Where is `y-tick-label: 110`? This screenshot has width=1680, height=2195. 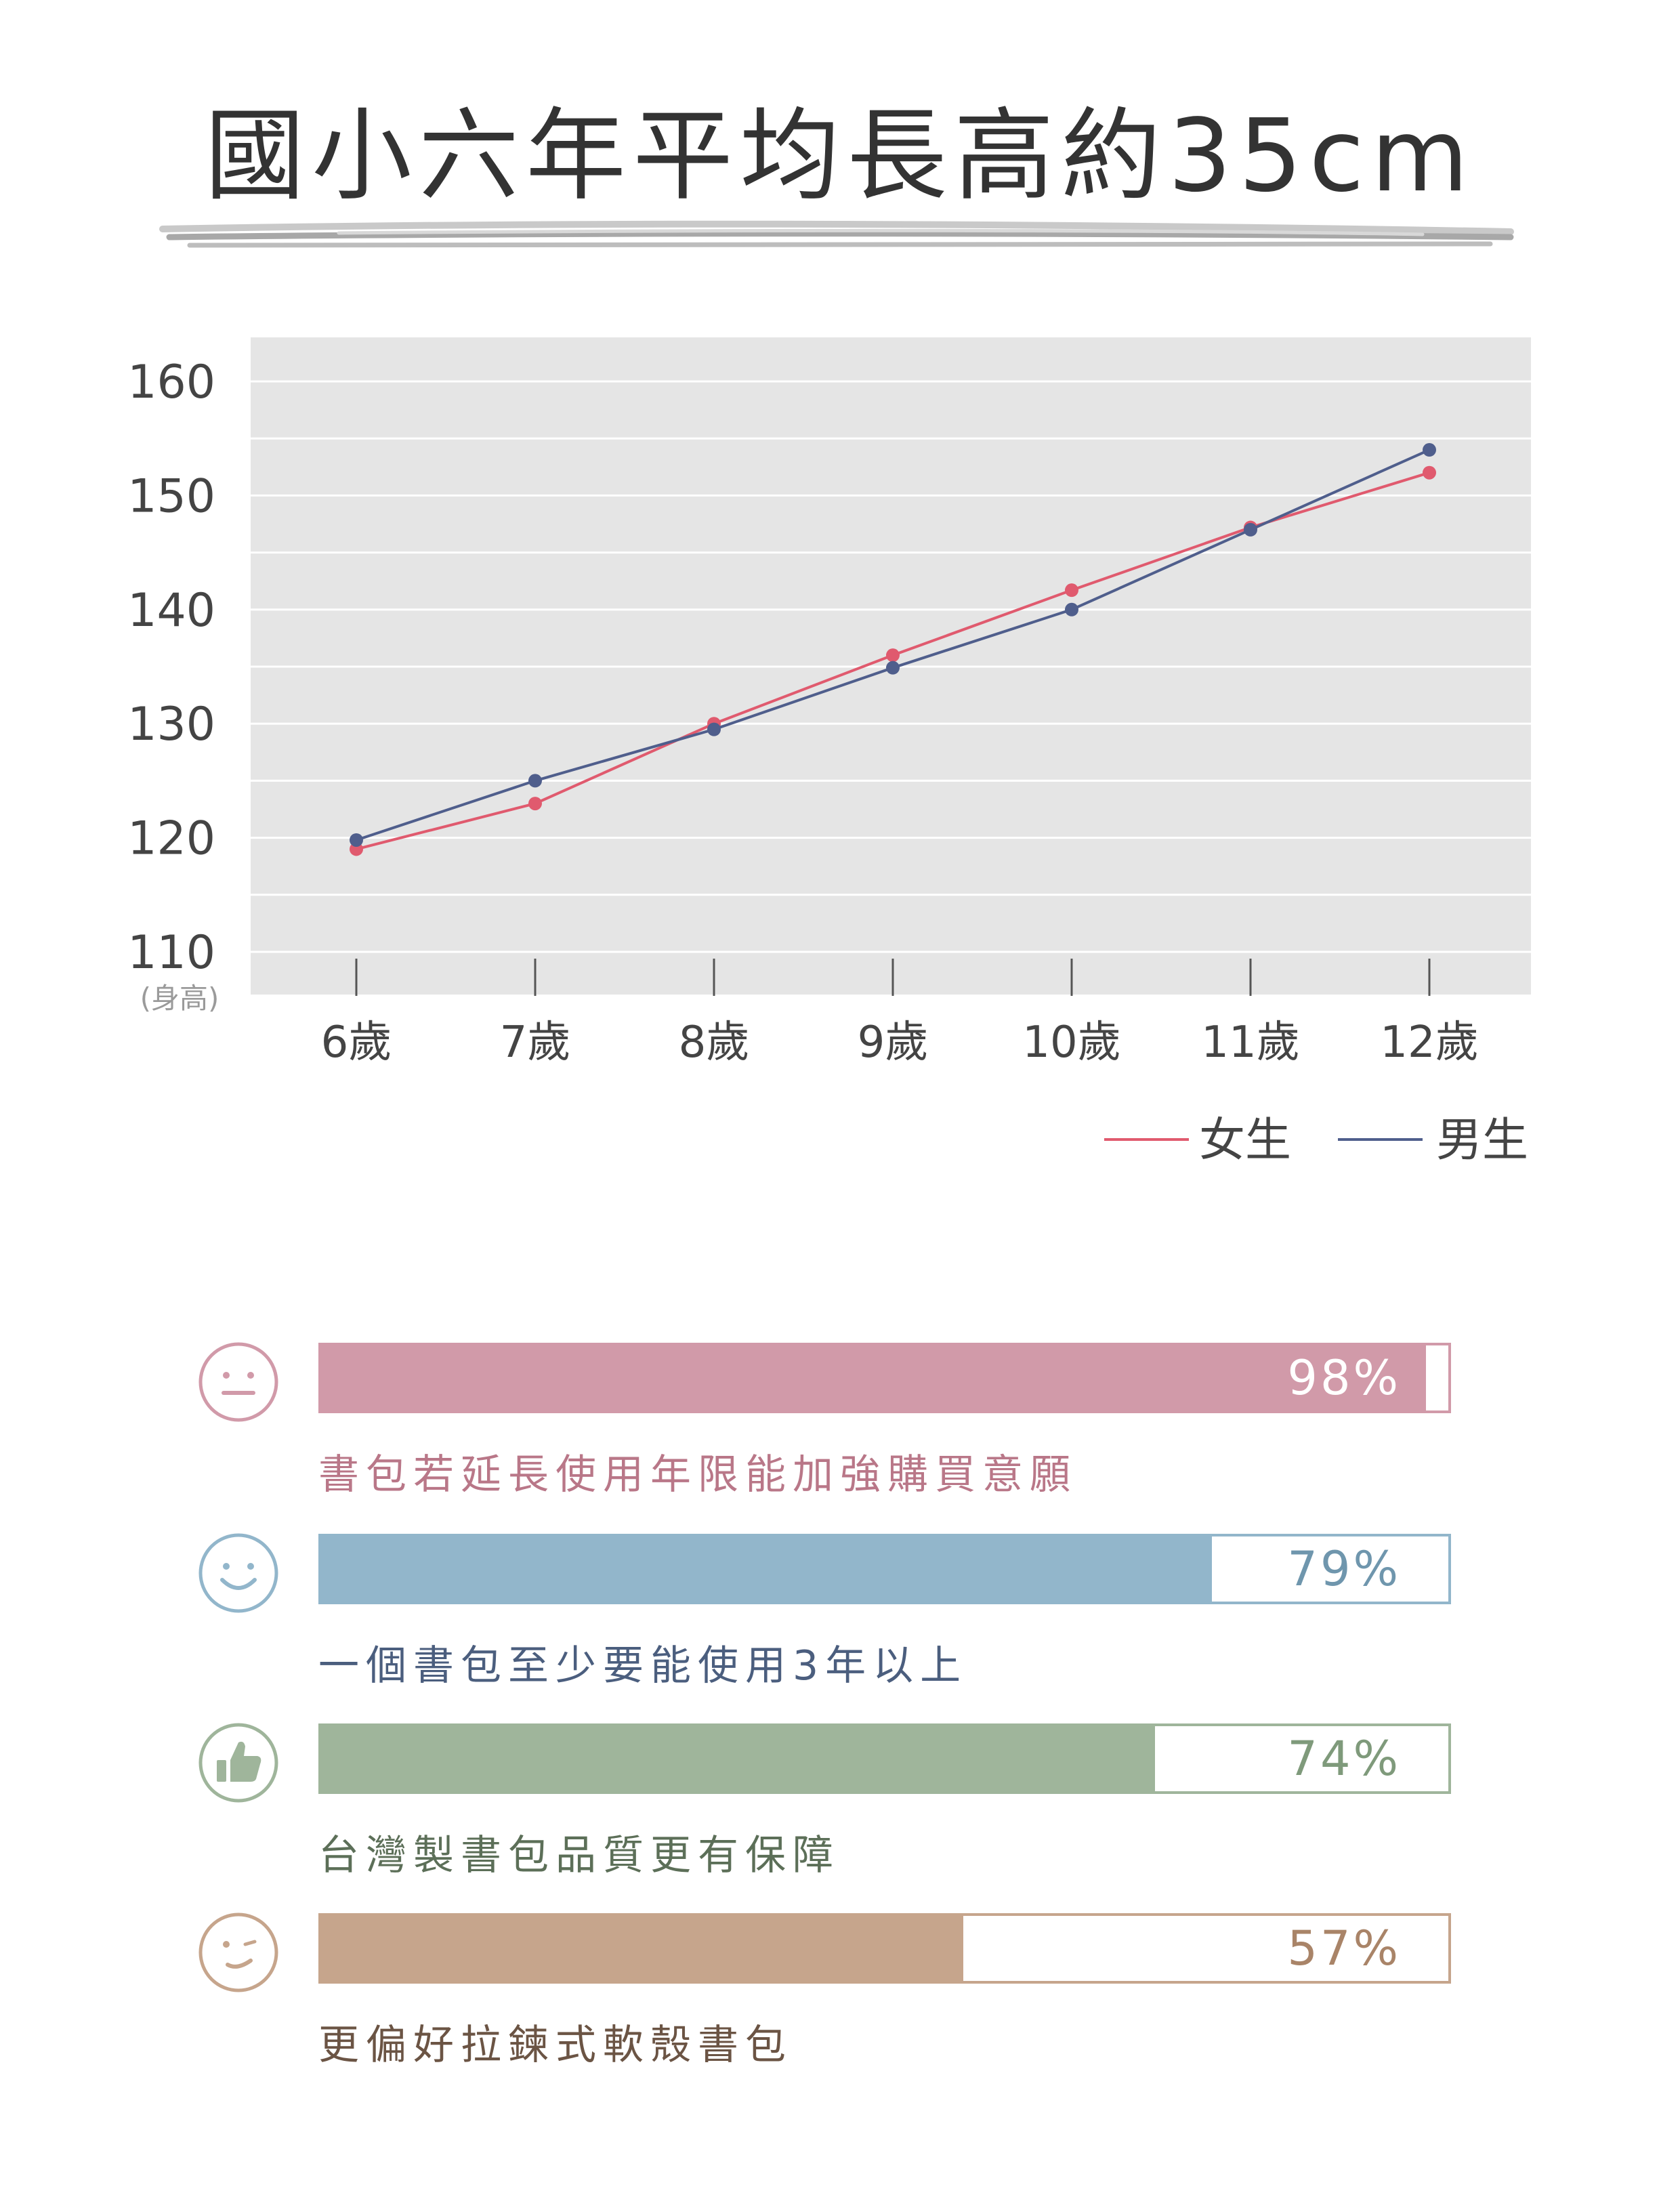 y-tick-label: 110 is located at coordinates (171, 953).